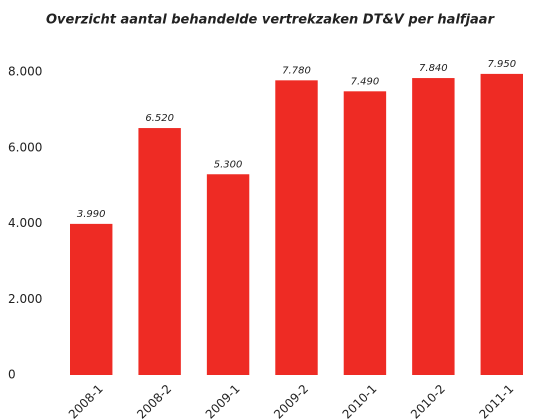 The width and height of the screenshot is (539, 419). I want to click on x-tick-label: 2009-2, so click(291, 400).